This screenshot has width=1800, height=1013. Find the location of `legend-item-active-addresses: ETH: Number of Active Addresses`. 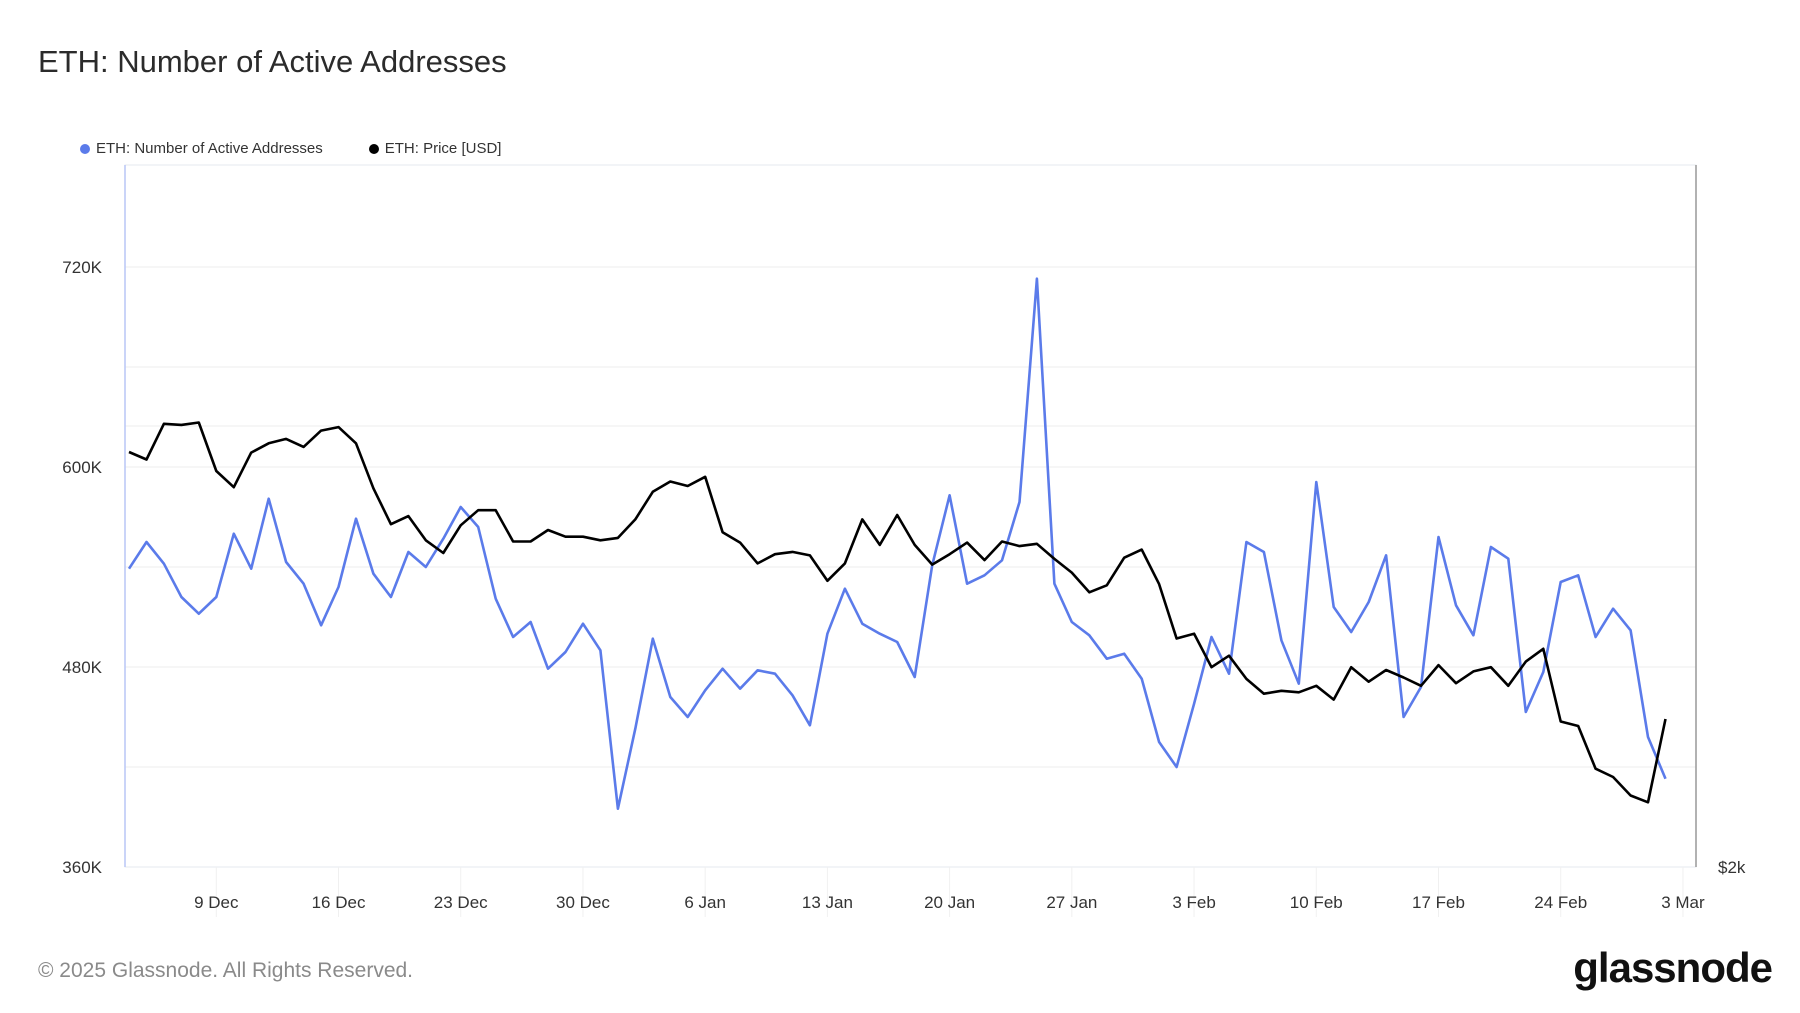

legend-item-active-addresses: ETH: Number of Active Addresses is located at coordinates (201, 148).